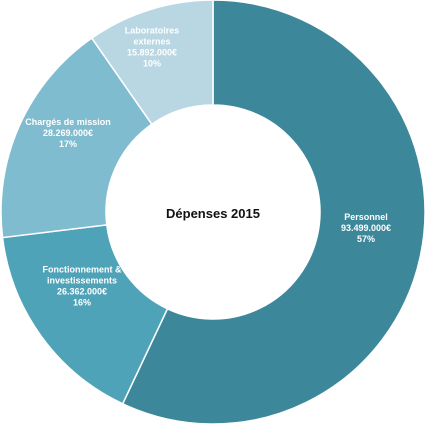 Image resolution: width=426 pixels, height=426 pixels. What do you see at coordinates (152, 31) in the screenshot?
I see `slice-name: Laboratoires` at bounding box center [152, 31].